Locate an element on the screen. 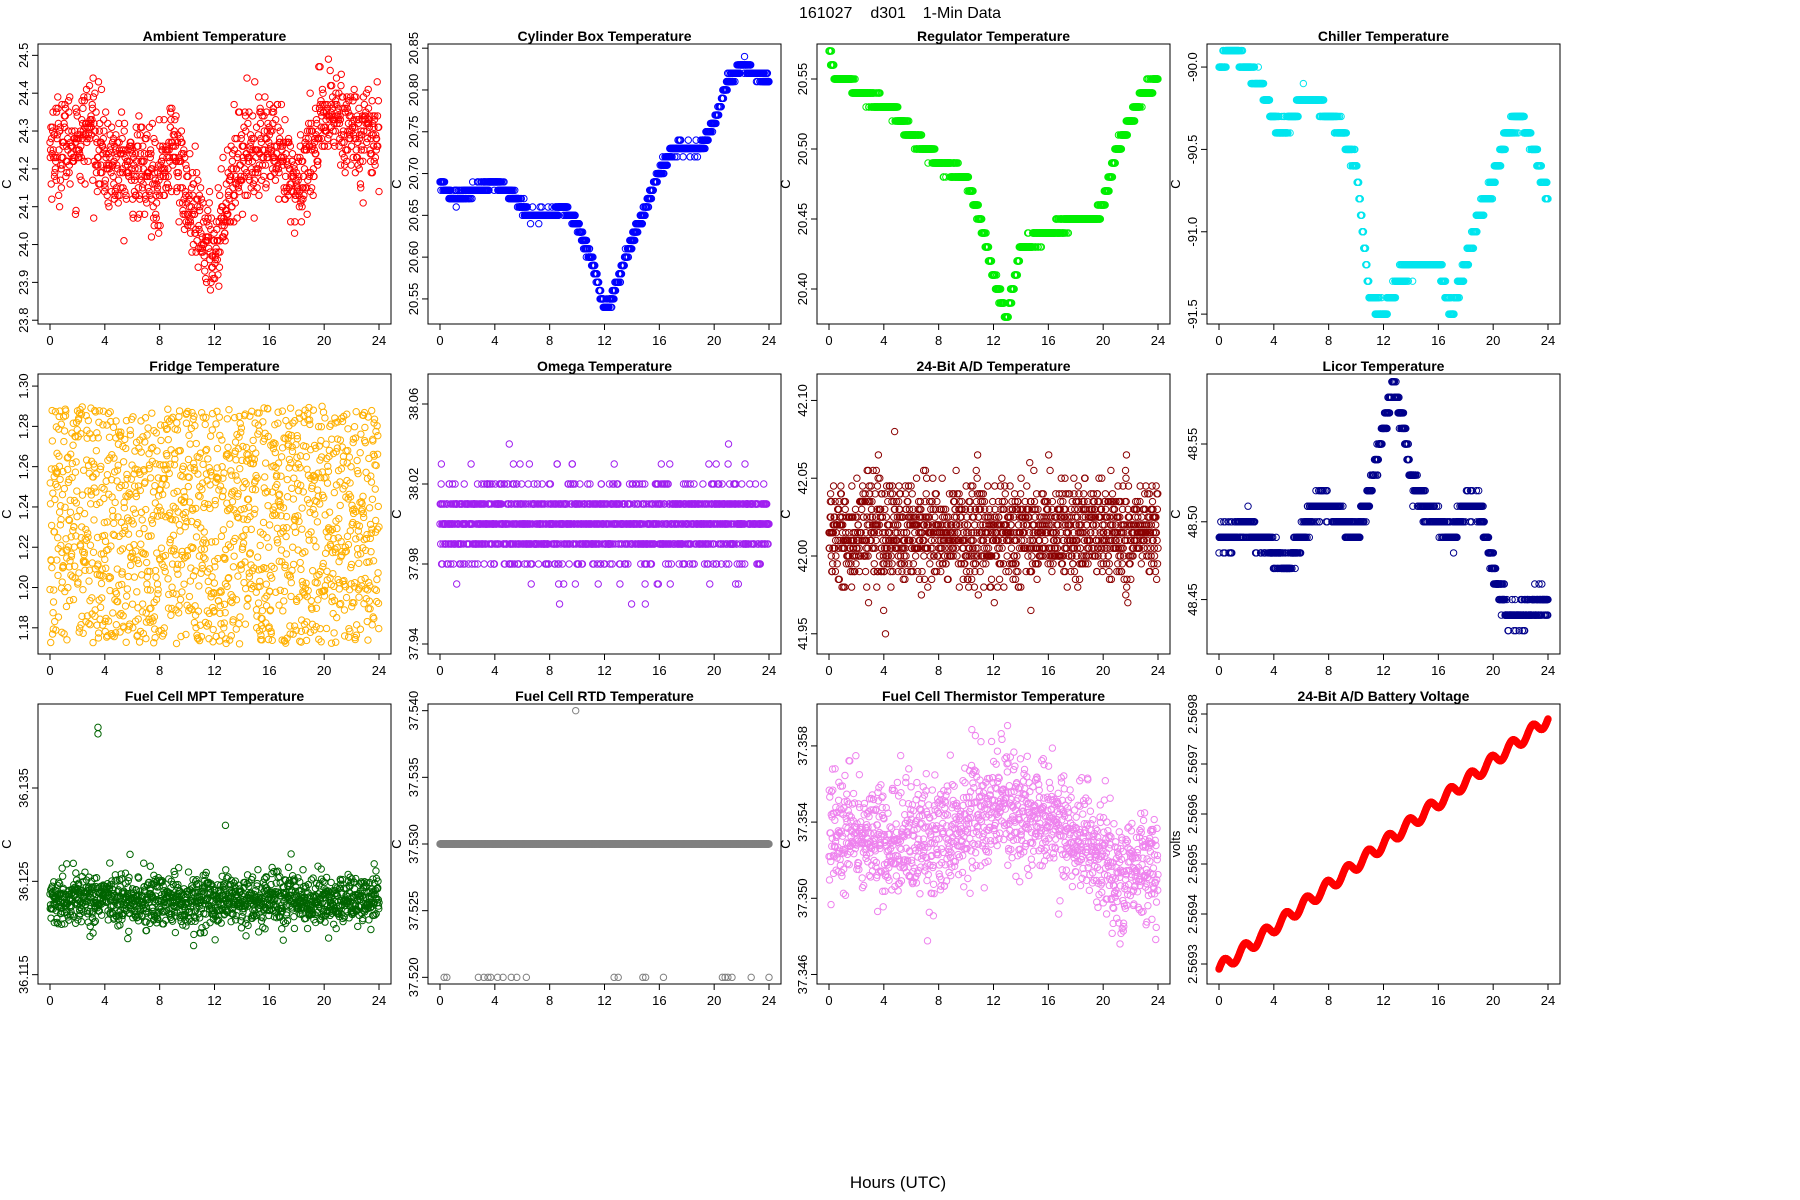 This screenshot has width=1800, height=1200. x-tick-label: 0 is located at coordinates (439, 340).